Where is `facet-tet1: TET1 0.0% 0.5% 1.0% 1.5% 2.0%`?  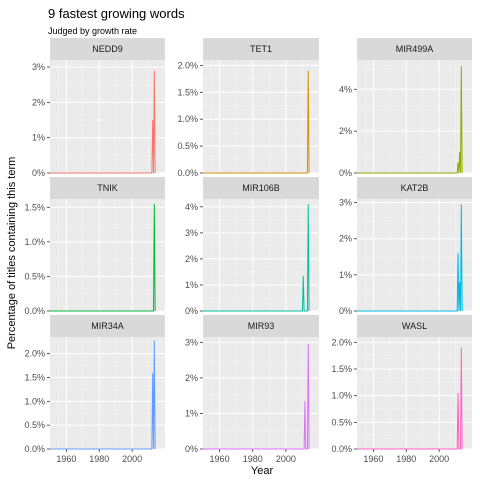 facet-tet1: TET1 0.0% 0.5% 1.0% 1.5% 2.0% is located at coordinates (248, 108).